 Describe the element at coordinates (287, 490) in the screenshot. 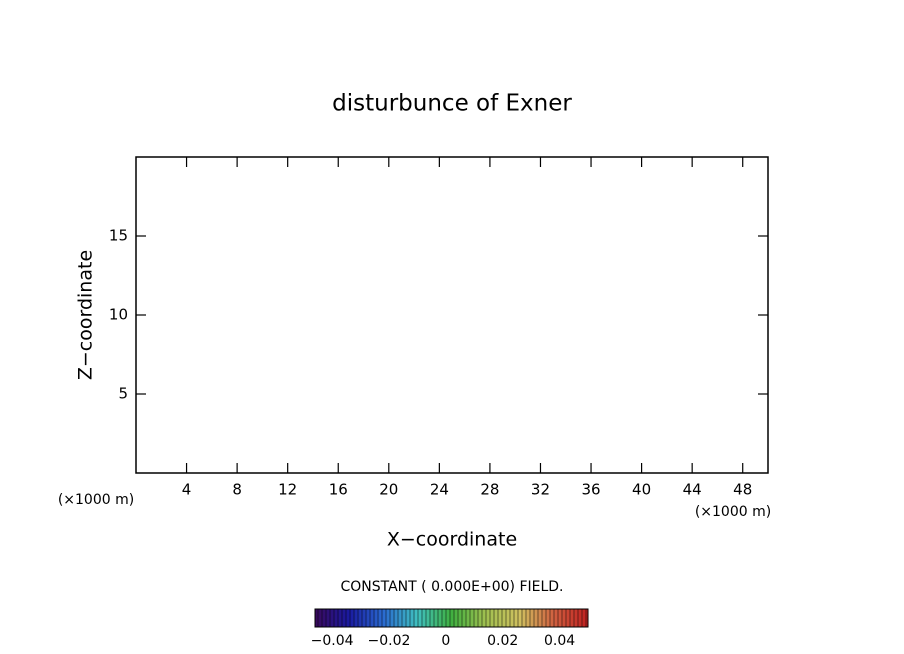

I see `x-tick-label: 12` at that location.